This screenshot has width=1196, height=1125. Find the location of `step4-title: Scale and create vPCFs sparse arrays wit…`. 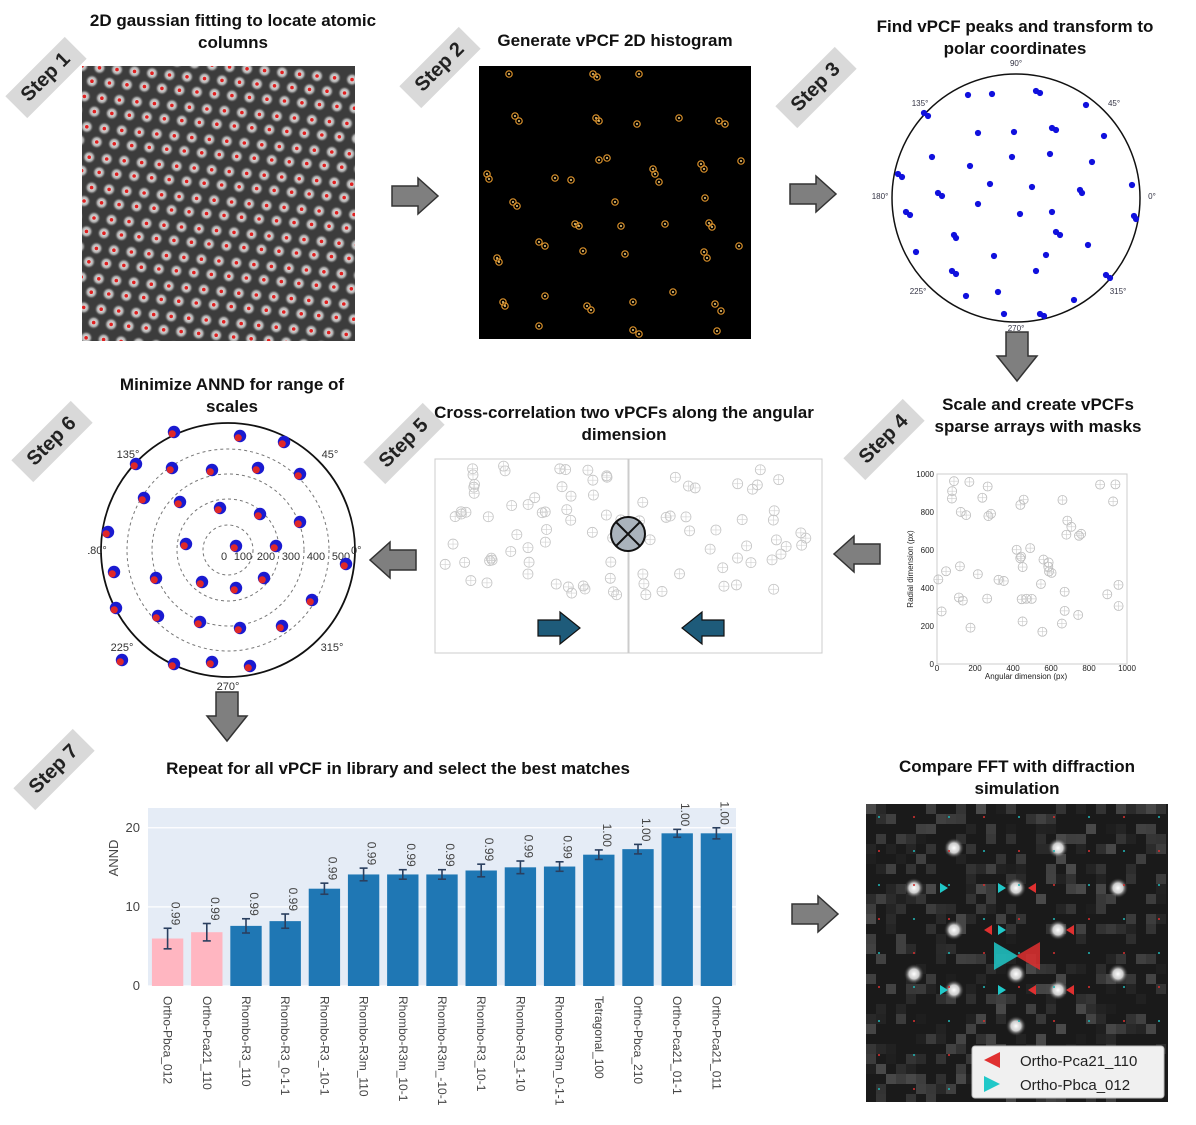

step4-title: Scale and create vPCFs sparse arrays wit… is located at coordinates (1038, 415).